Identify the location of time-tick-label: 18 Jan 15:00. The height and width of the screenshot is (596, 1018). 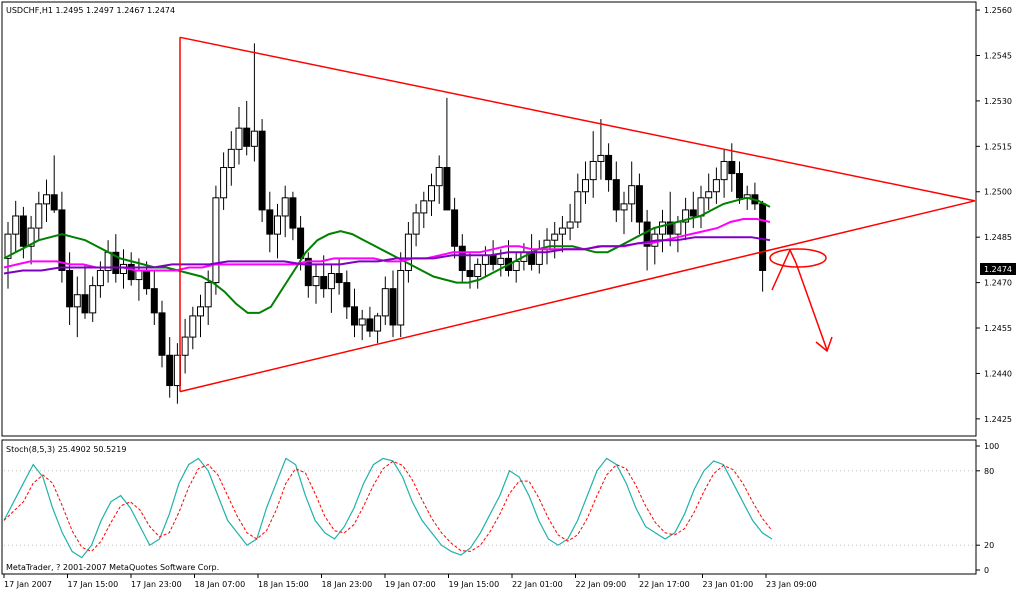
(283, 584).